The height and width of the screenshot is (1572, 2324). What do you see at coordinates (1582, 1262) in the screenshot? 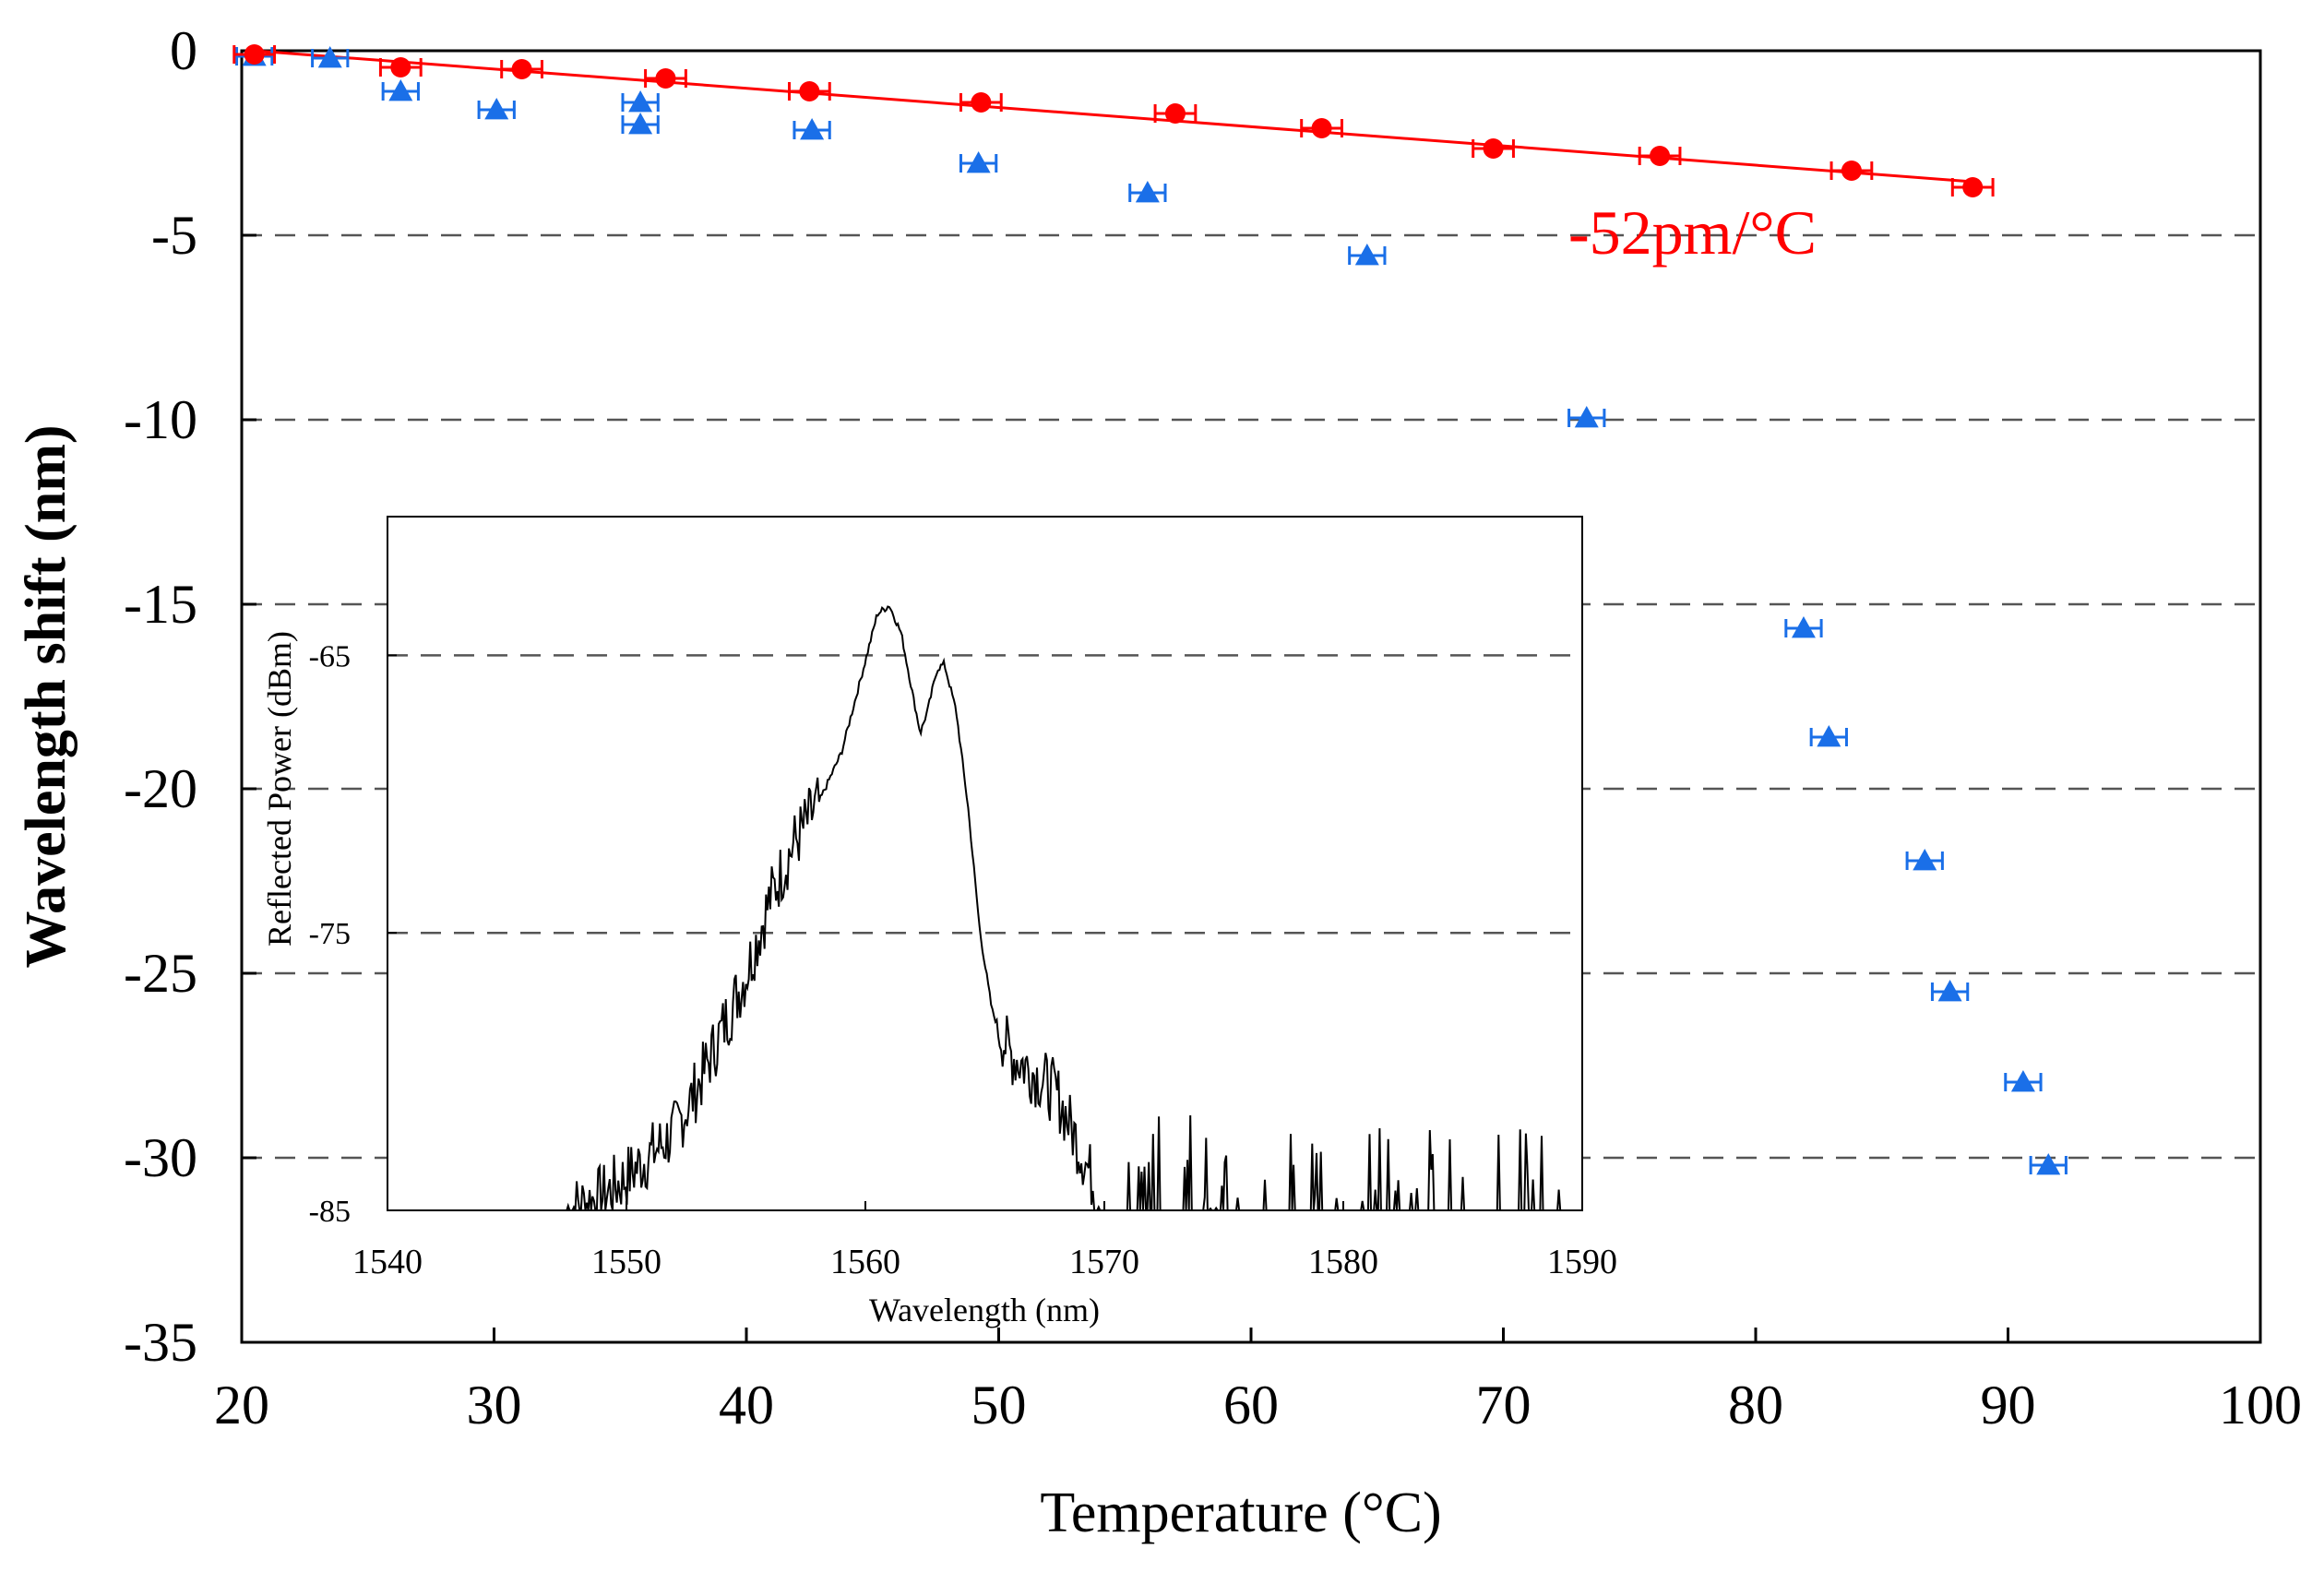
I see `inset-x-tick-label: 1590` at bounding box center [1582, 1262].